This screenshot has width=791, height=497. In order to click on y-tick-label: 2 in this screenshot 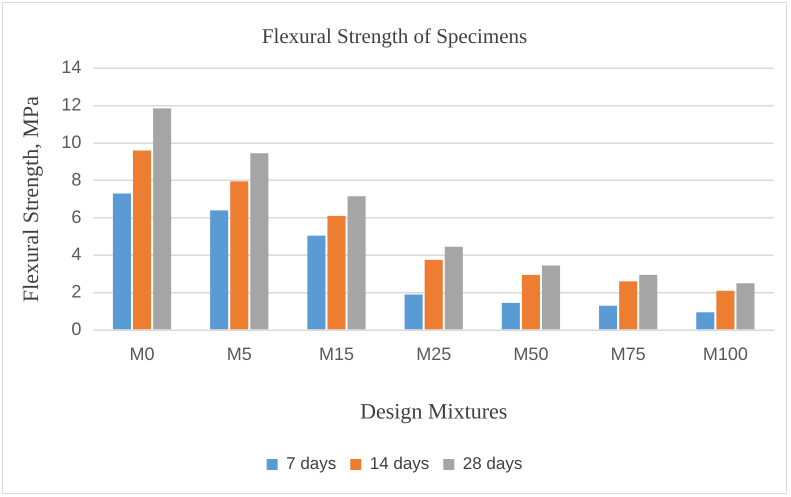, I will do `click(76, 292)`.